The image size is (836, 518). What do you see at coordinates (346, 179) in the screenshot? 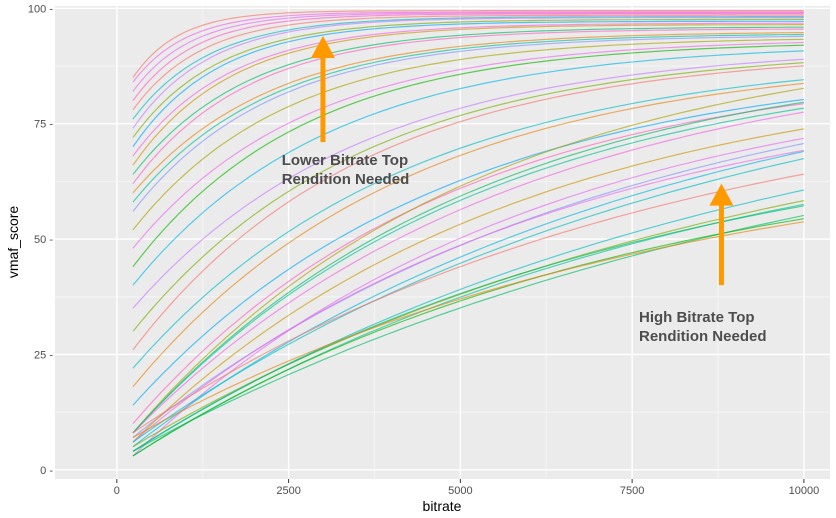
I see `annotation-1-line-2: Rendition Needed` at bounding box center [346, 179].